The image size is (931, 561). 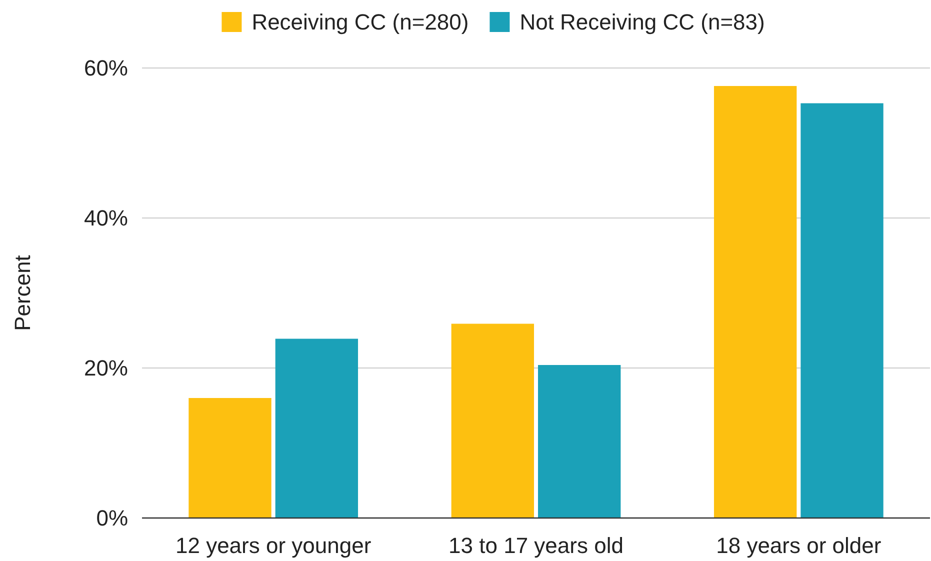 I want to click on y-tick-label: 60%, so click(x=106, y=68).